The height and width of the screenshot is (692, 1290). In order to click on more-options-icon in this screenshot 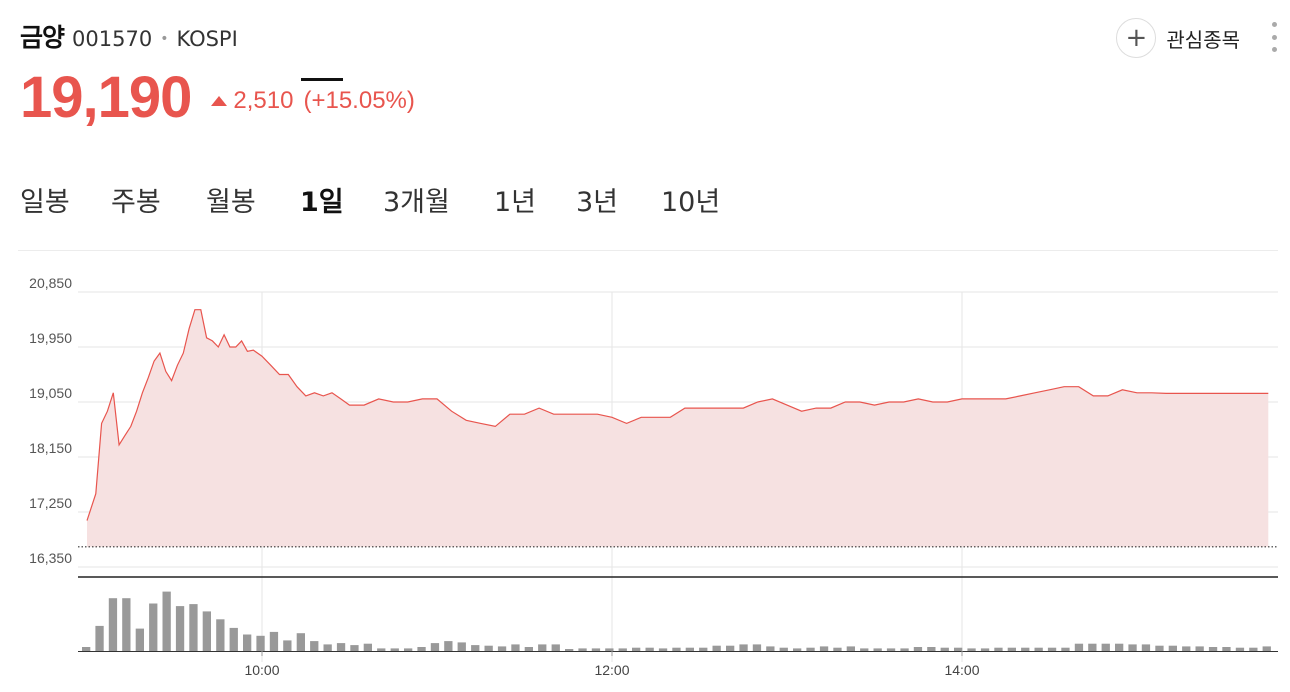, I will do `click(1275, 37)`.